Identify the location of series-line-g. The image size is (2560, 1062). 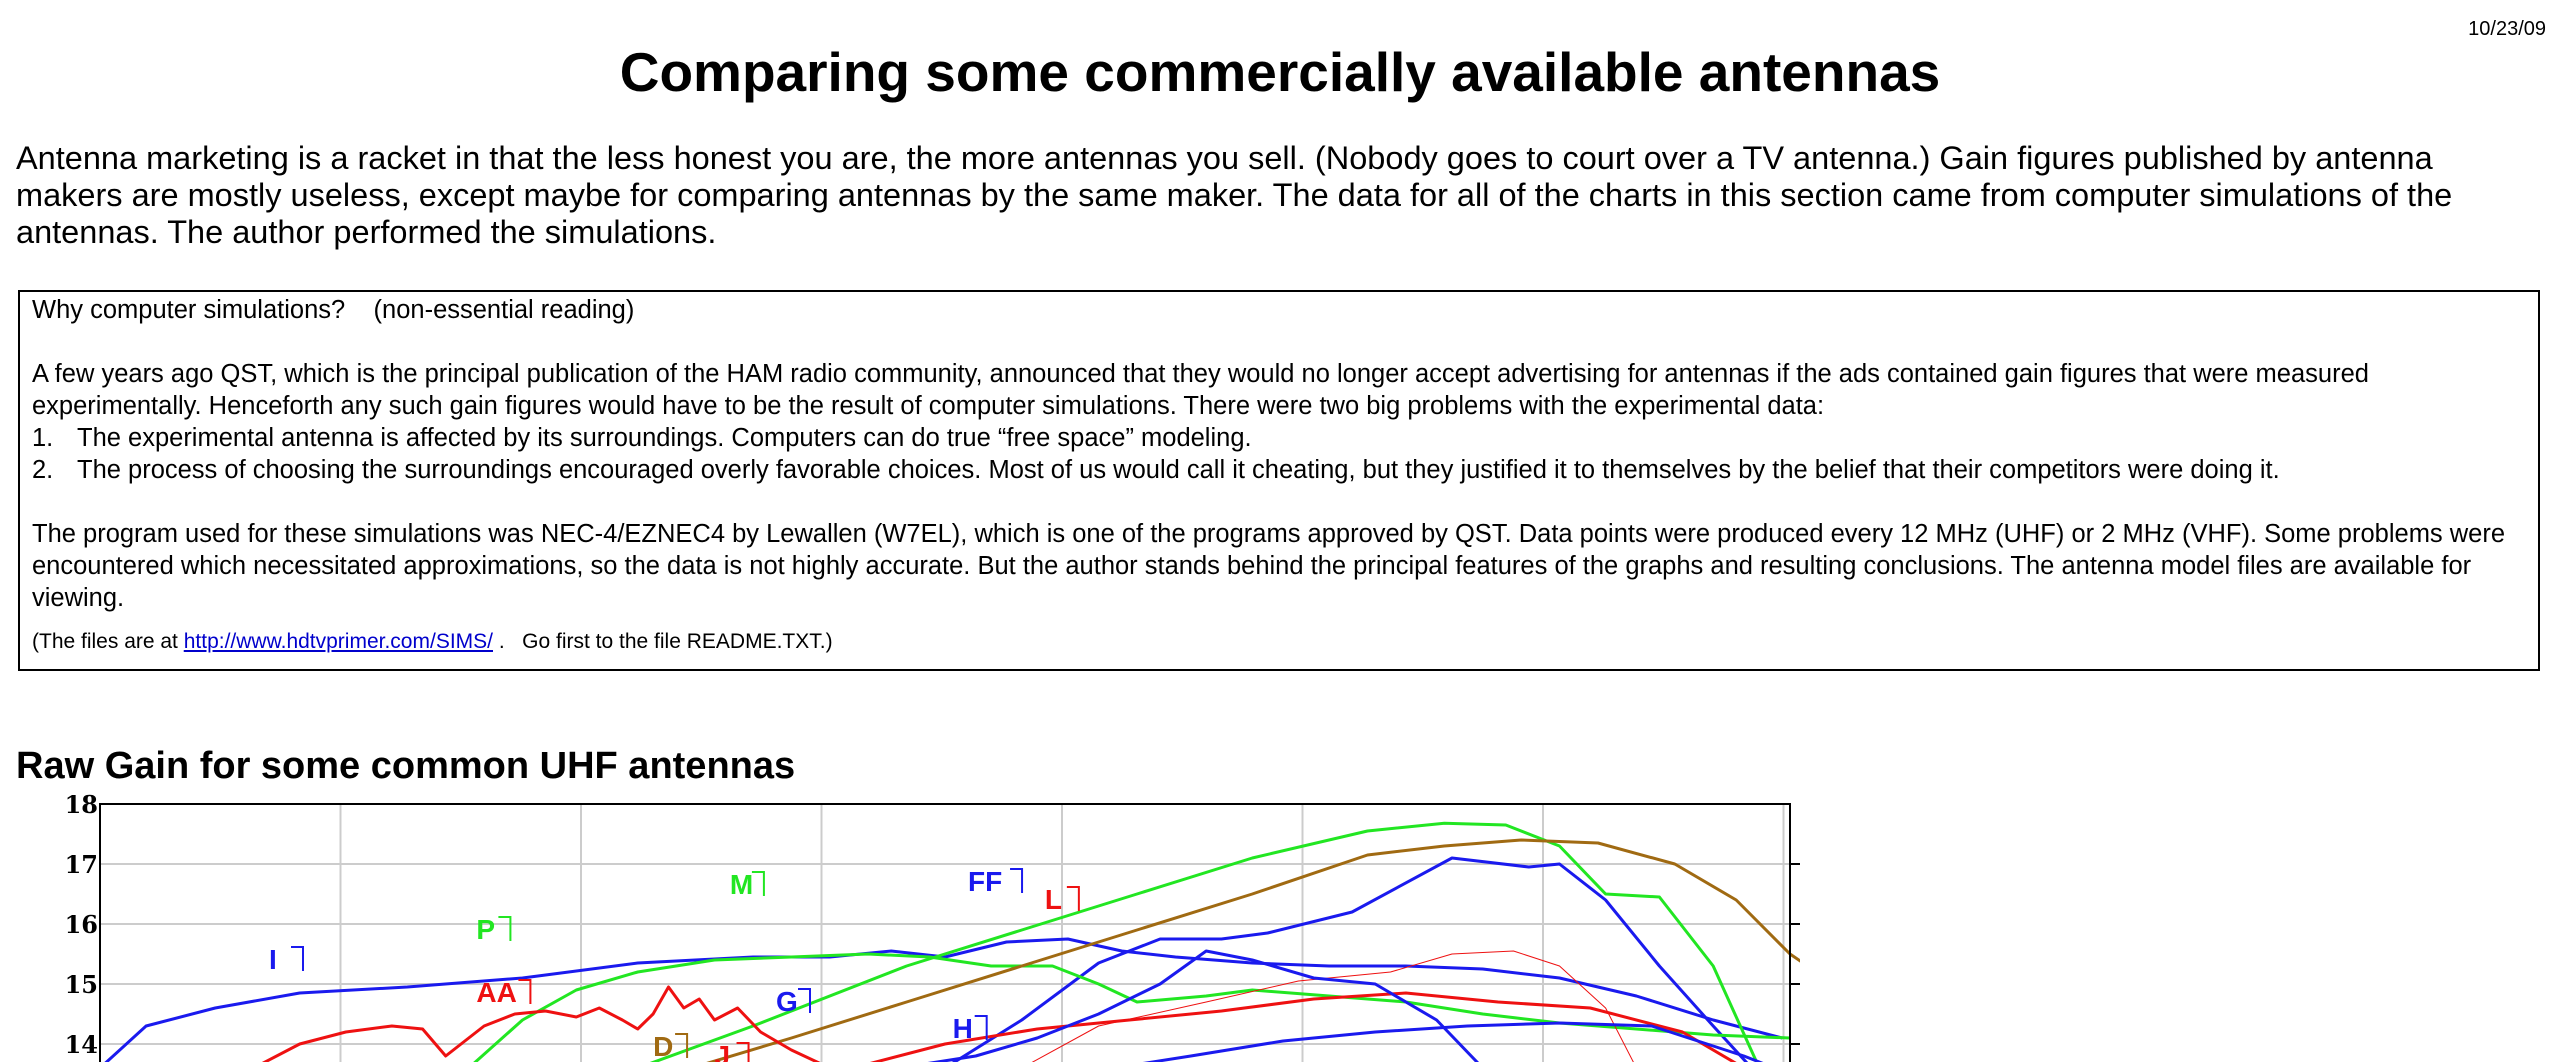
(1203, 1005).